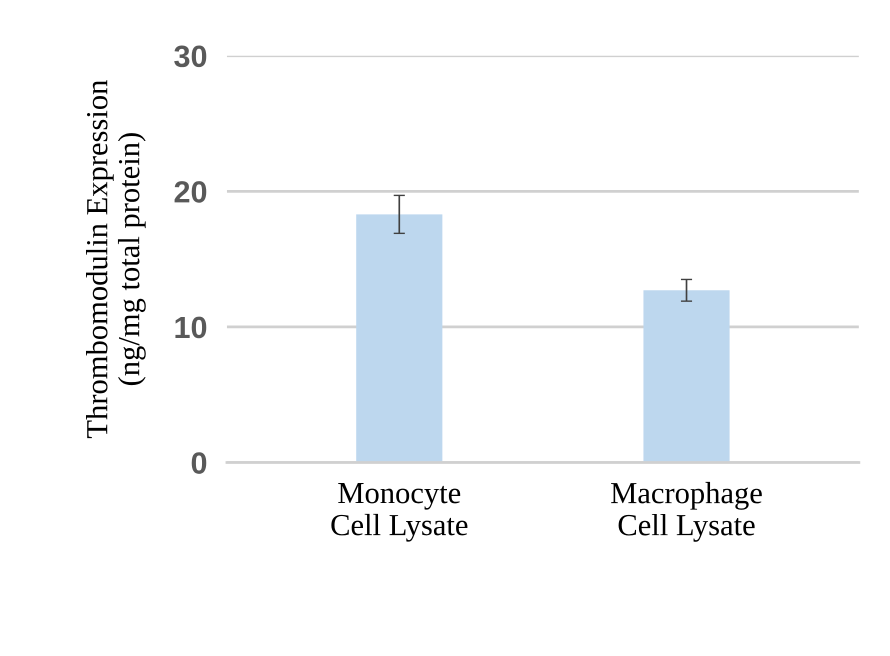 This screenshot has width=890, height=656. I want to click on x-tick-label: Monocyte Cell Lysate, so click(399, 512).